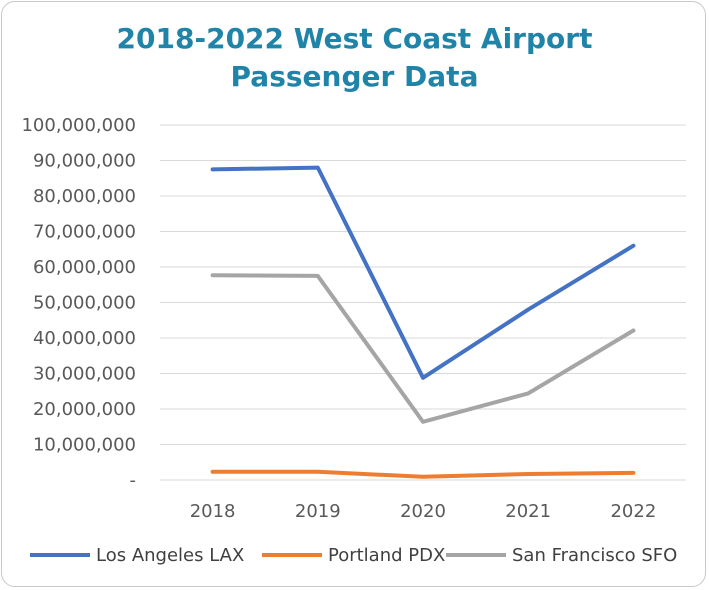 The width and height of the screenshot is (709, 590). I want to click on x-tick-label-2022: 2022, so click(633, 511).